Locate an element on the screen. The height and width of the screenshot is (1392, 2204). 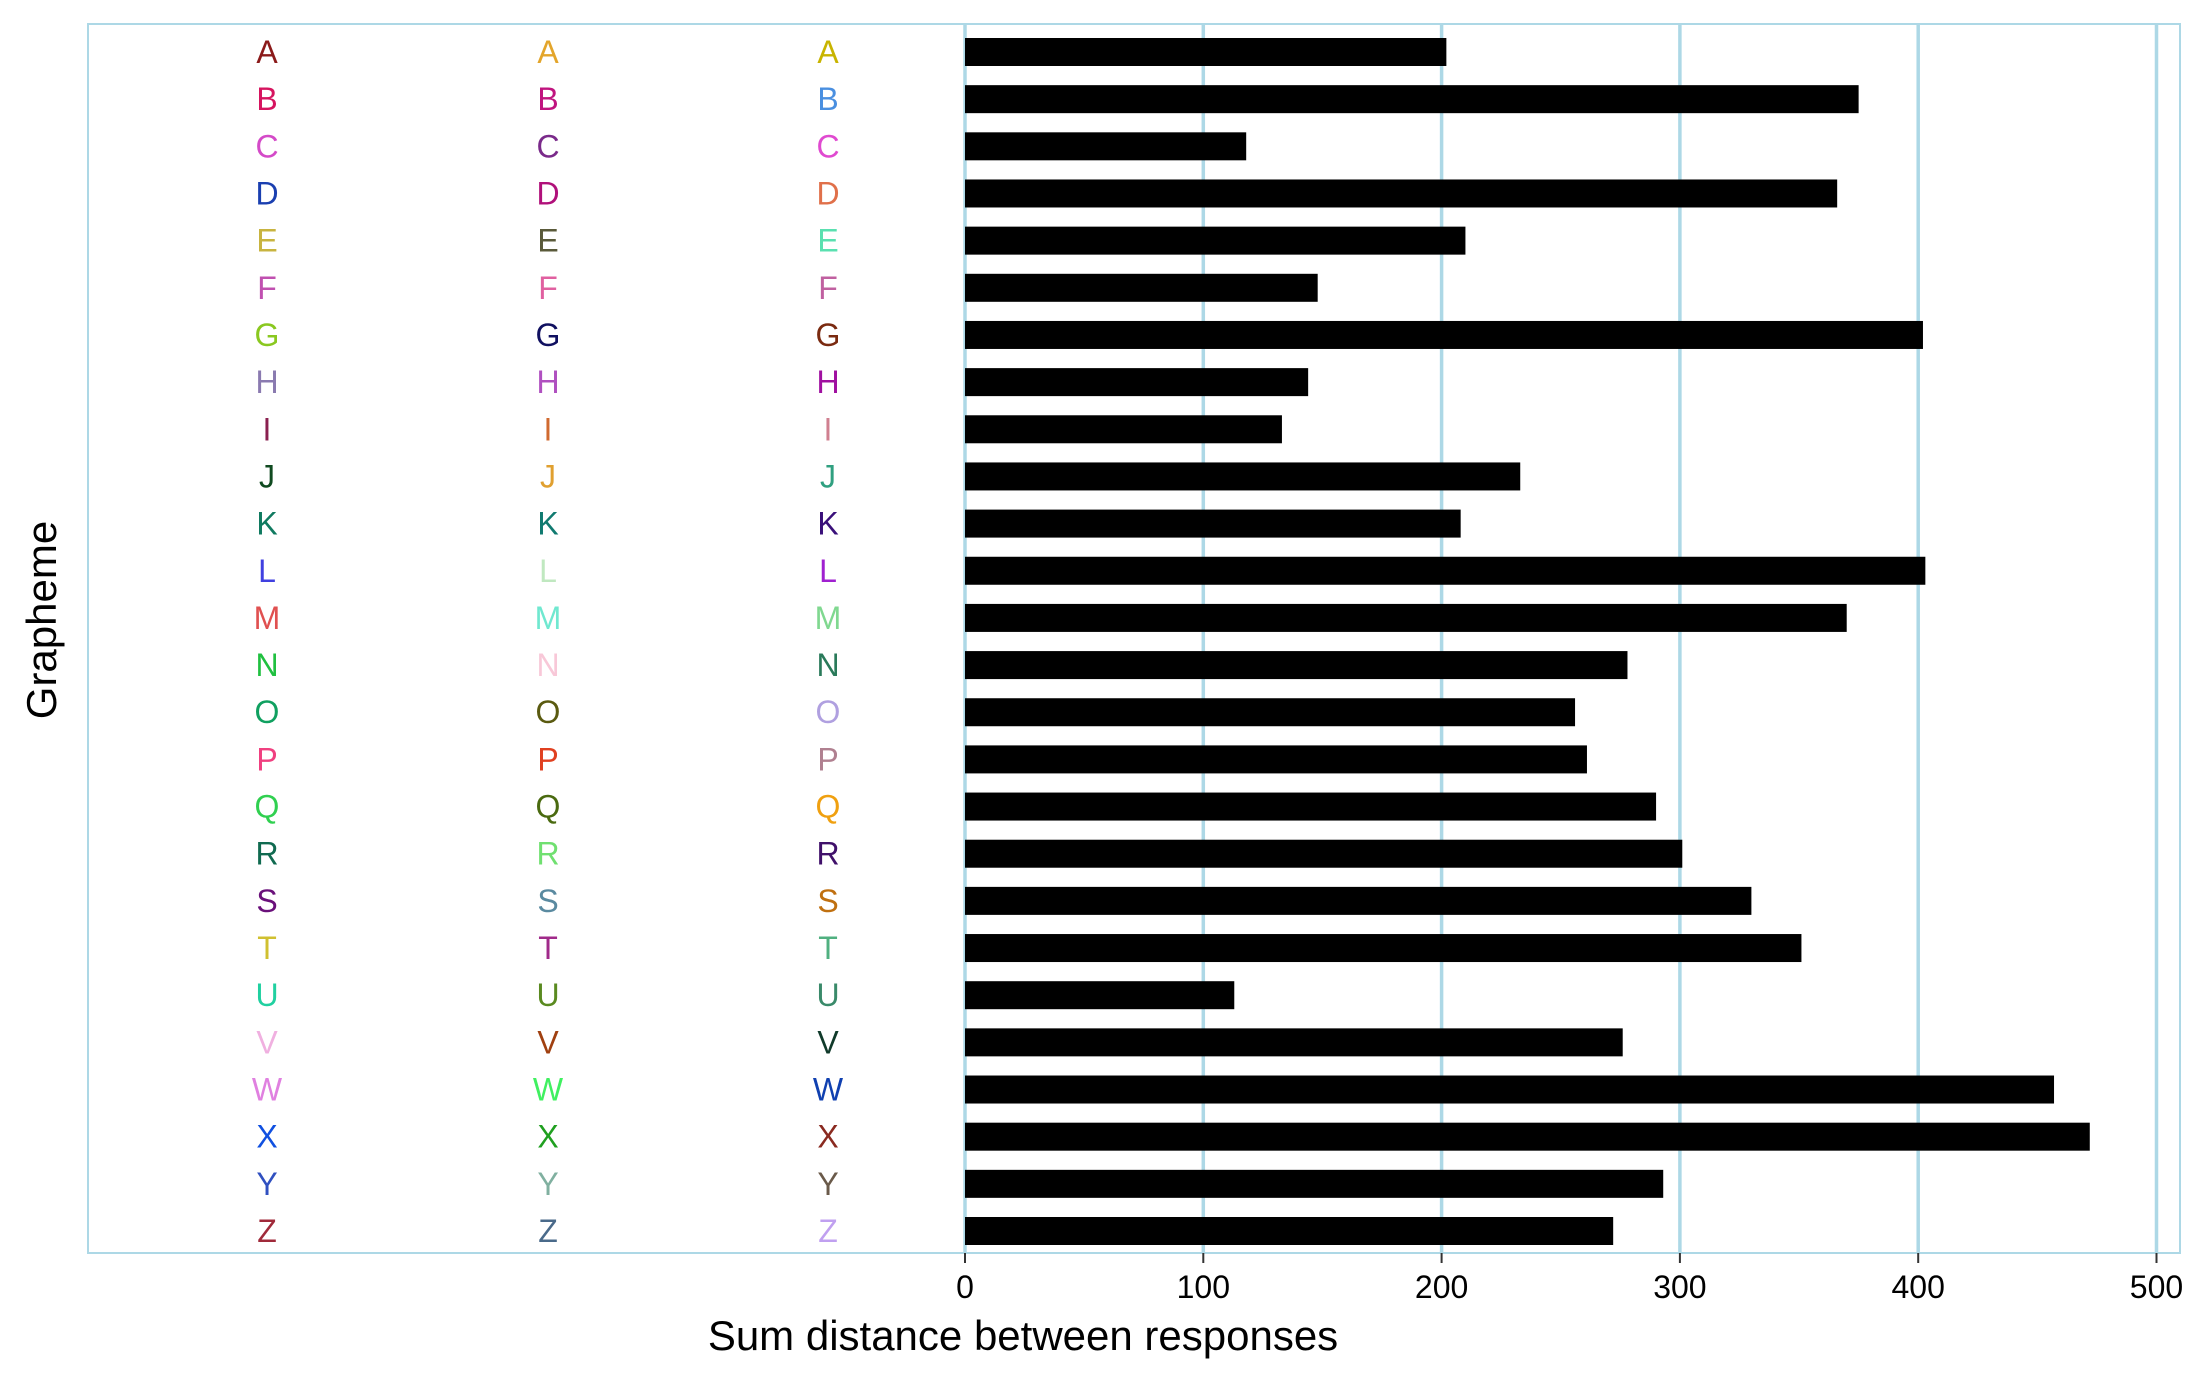
grapheme-T-response-3: T is located at coordinates (828, 948).